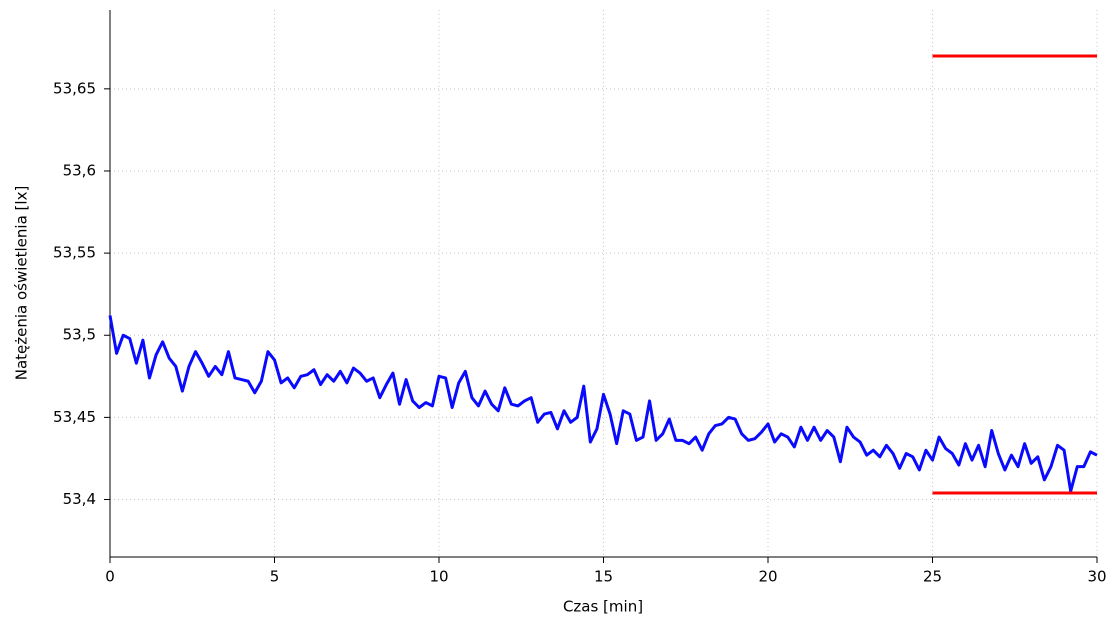 The width and height of the screenshot is (1113, 624). I want to click on x-tick-label: 30, so click(1096, 577).